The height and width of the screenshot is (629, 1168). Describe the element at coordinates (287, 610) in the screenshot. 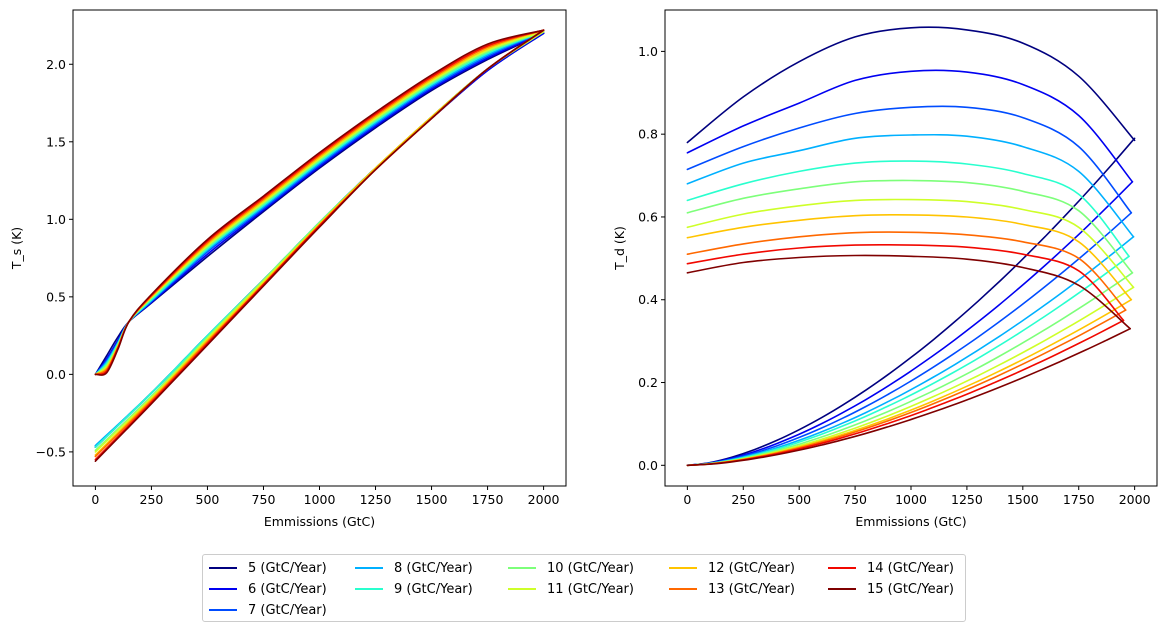

I see `legend-label: 7 (GtC/Year)` at that location.